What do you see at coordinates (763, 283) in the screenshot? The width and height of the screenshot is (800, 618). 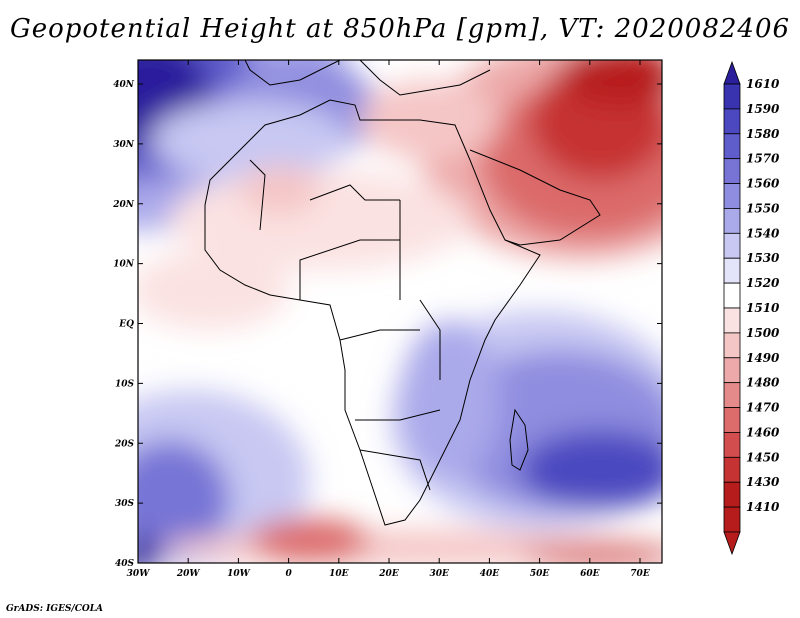 I see `colorbar-label: 1520` at bounding box center [763, 283].